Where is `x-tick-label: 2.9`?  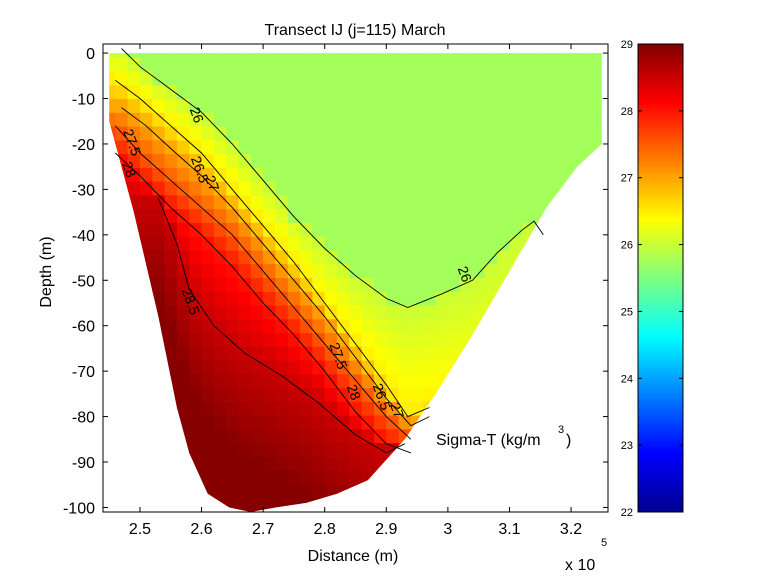
x-tick-label: 2.9 is located at coordinates (386, 529).